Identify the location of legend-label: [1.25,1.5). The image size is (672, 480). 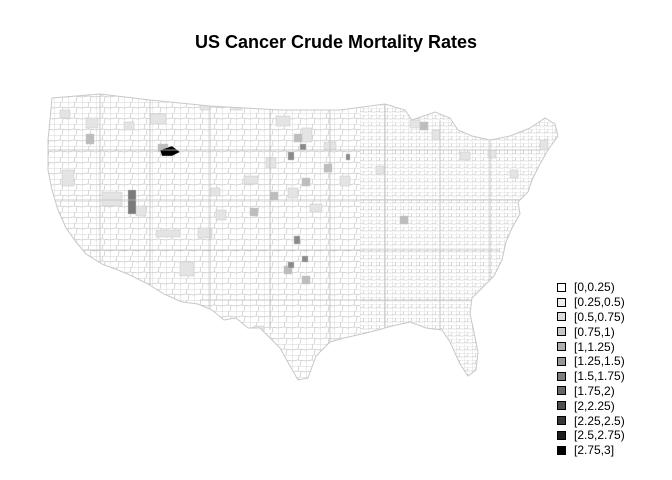
(599, 361).